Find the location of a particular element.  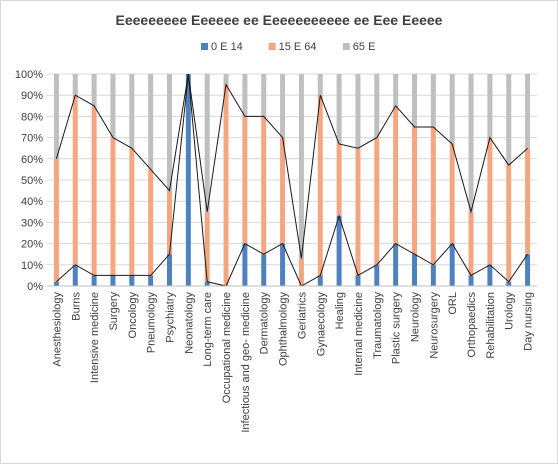

x-tick-label: Orthopaedics is located at coordinates (472, 325).